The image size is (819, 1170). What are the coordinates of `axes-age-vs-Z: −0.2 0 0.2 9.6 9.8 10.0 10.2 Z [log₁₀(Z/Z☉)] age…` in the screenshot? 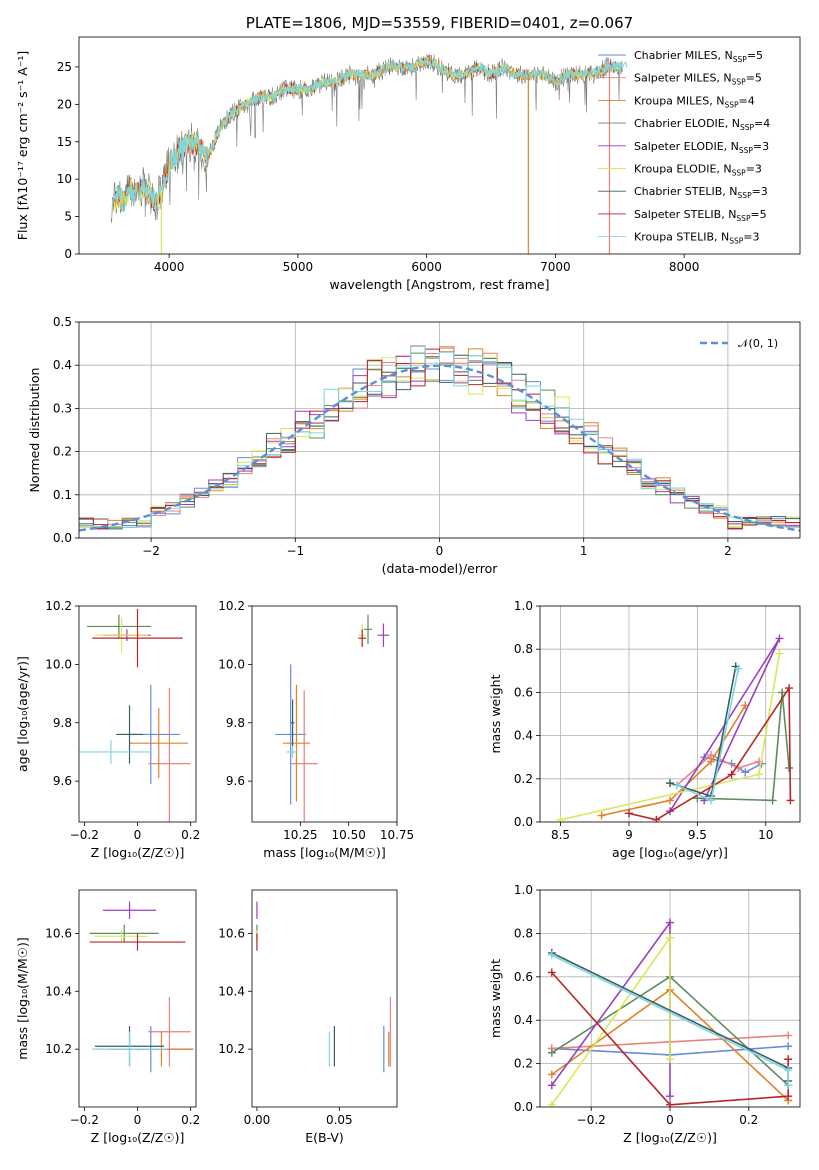 It's located at (107, 729).